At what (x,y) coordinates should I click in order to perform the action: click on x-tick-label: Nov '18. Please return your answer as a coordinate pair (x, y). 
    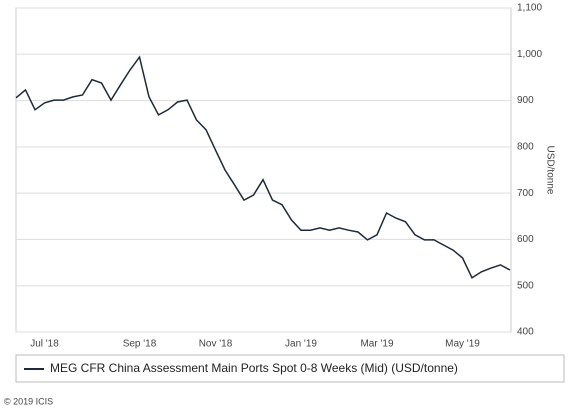
    Looking at the image, I should click on (216, 344).